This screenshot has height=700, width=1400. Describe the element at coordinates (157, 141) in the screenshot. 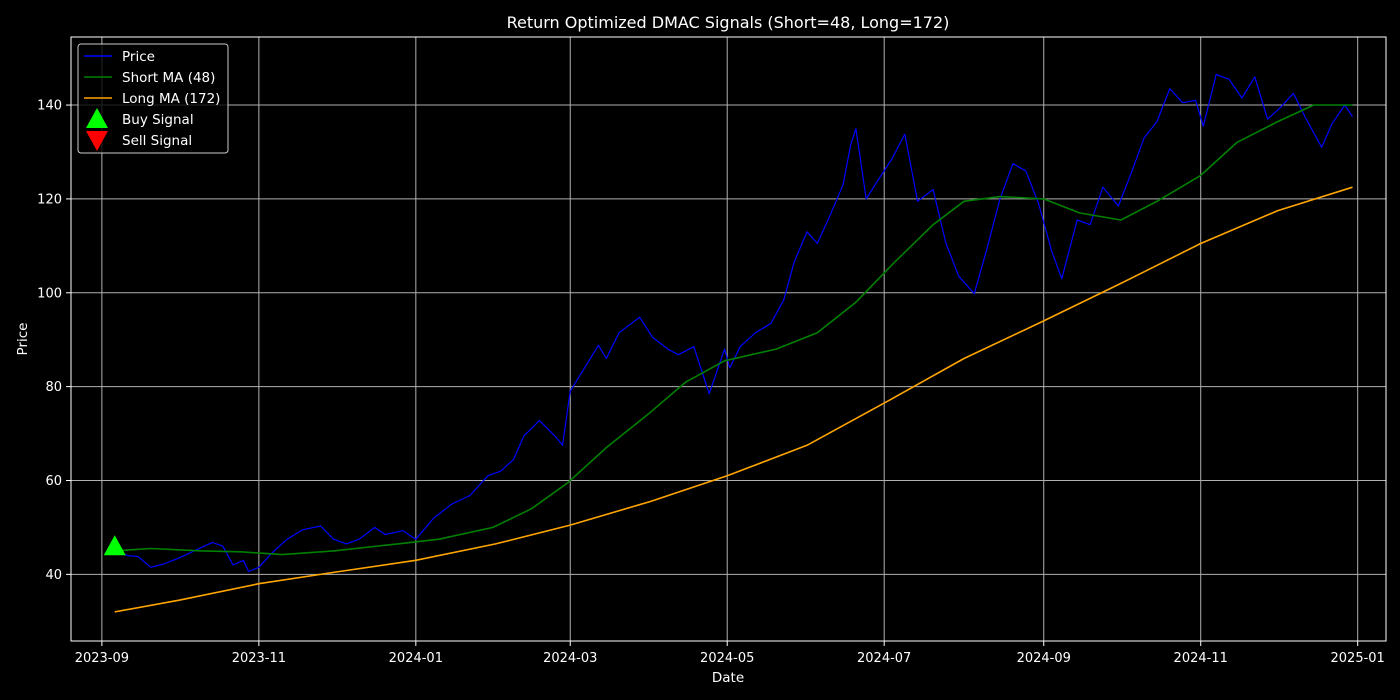

I see `legend-label: Sell Signal` at that location.